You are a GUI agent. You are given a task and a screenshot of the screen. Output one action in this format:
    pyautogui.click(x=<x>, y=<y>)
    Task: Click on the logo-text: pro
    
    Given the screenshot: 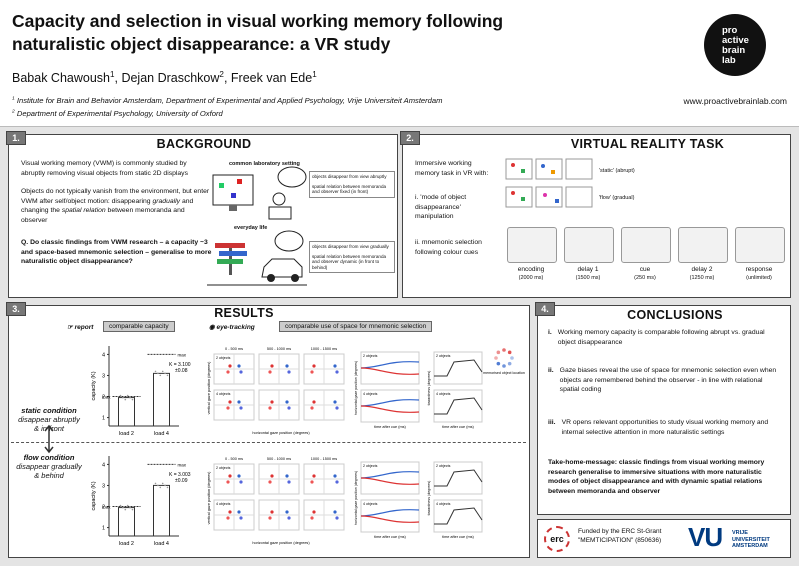 What is the action you would take?
    pyautogui.click(x=730, y=30)
    